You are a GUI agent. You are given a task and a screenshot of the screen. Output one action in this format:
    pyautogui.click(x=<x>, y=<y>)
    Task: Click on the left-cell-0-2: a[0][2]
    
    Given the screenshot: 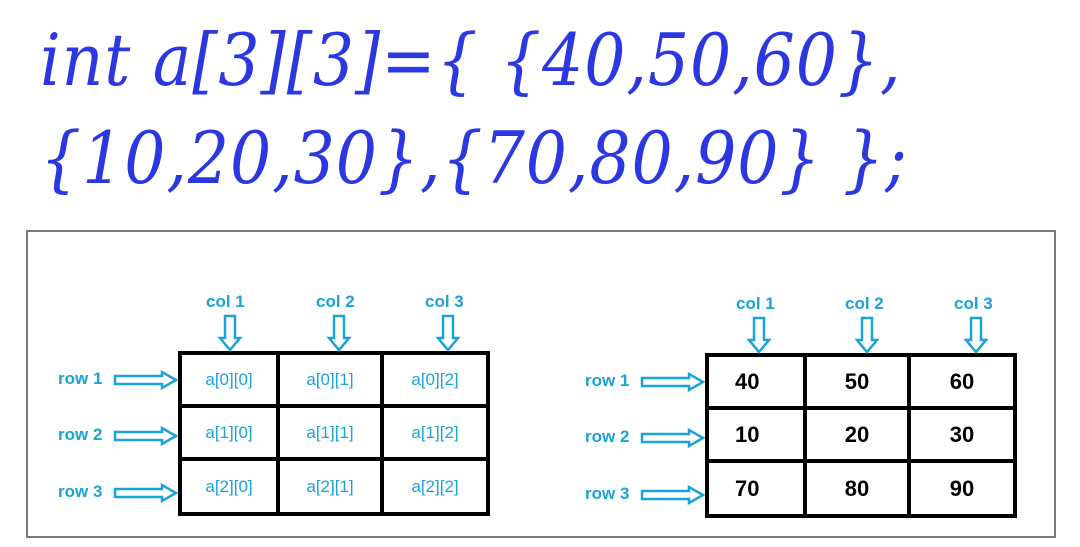 What is the action you would take?
    pyautogui.click(x=435, y=379)
    